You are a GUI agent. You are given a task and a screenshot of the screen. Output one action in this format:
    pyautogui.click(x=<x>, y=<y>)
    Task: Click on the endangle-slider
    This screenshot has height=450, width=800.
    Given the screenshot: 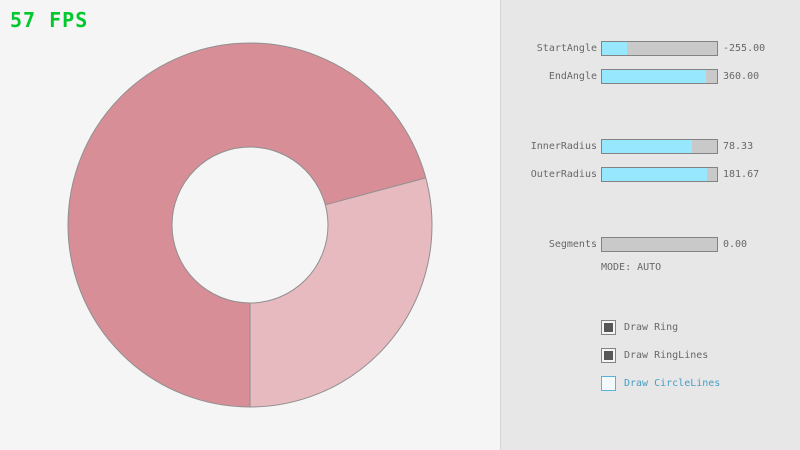 What is the action you would take?
    pyautogui.click(x=659, y=76)
    